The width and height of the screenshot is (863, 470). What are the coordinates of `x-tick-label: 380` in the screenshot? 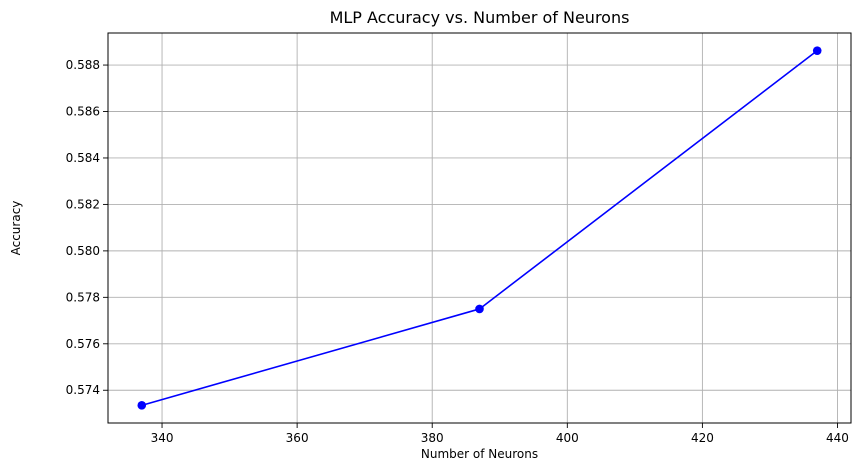 It's located at (432, 438).